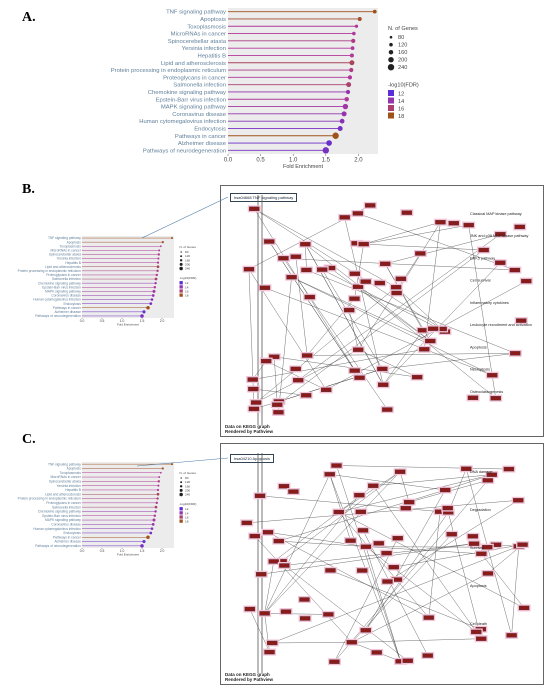 The image size is (550, 689). I want to click on x-tick-label-c: 1.0, so click(122, 551).